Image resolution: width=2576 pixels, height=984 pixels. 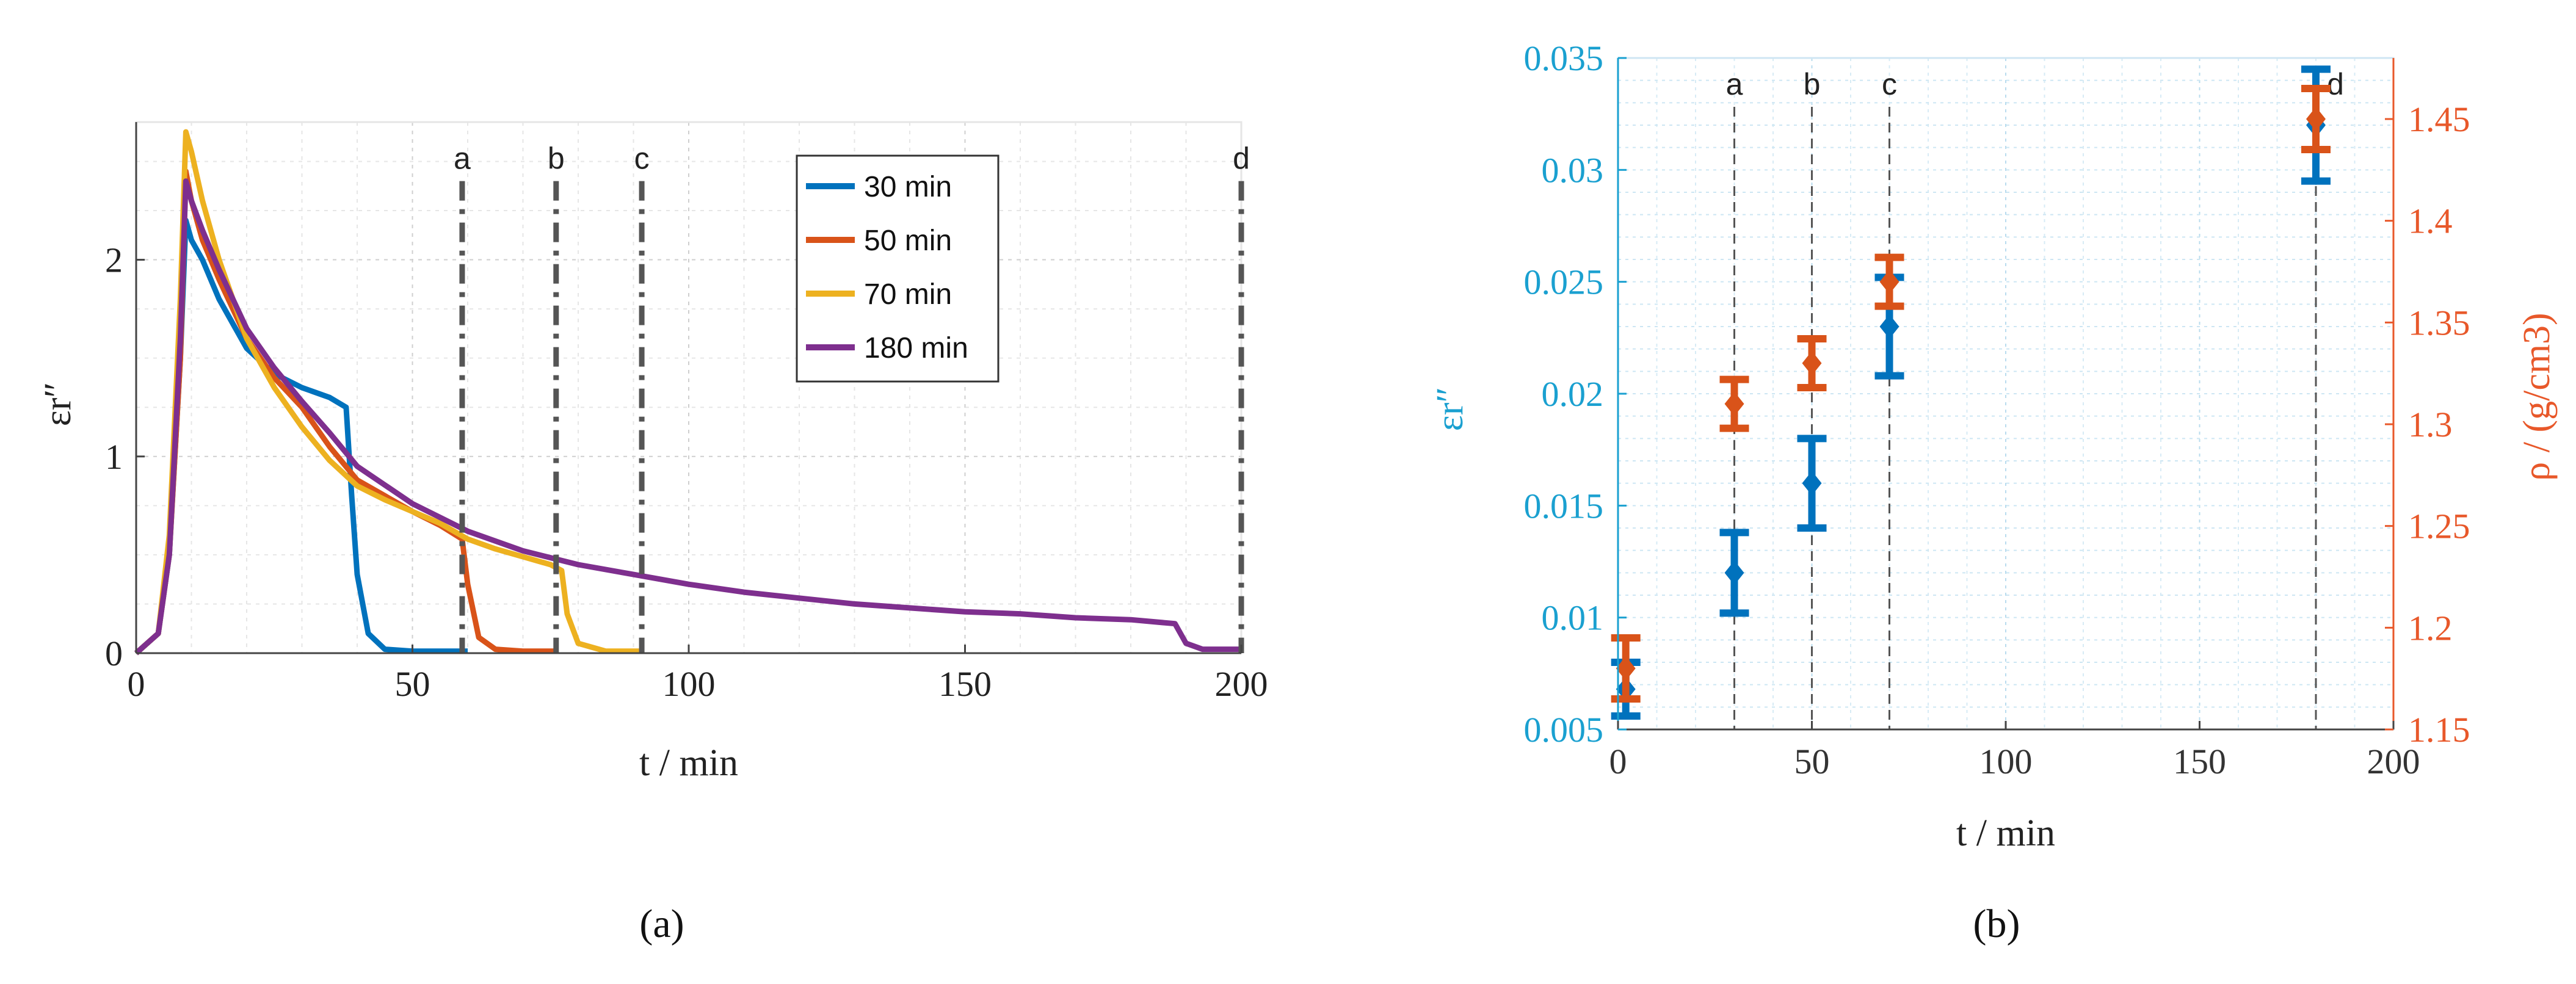 I want to click on left-y-tick-label: 0.02, so click(x=1573, y=394).